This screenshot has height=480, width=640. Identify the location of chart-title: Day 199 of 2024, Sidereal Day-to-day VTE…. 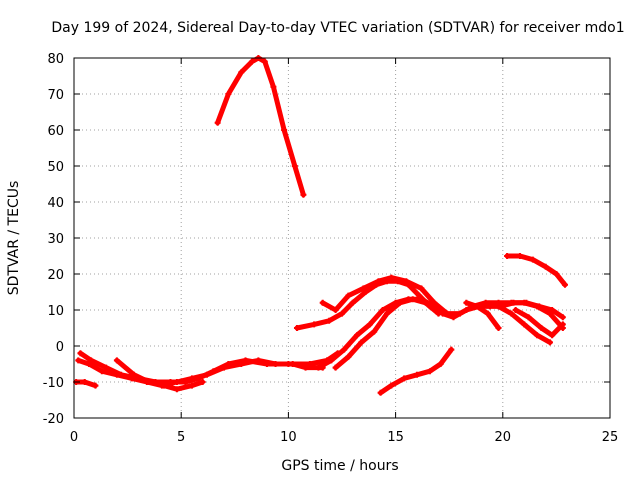
(337, 28).